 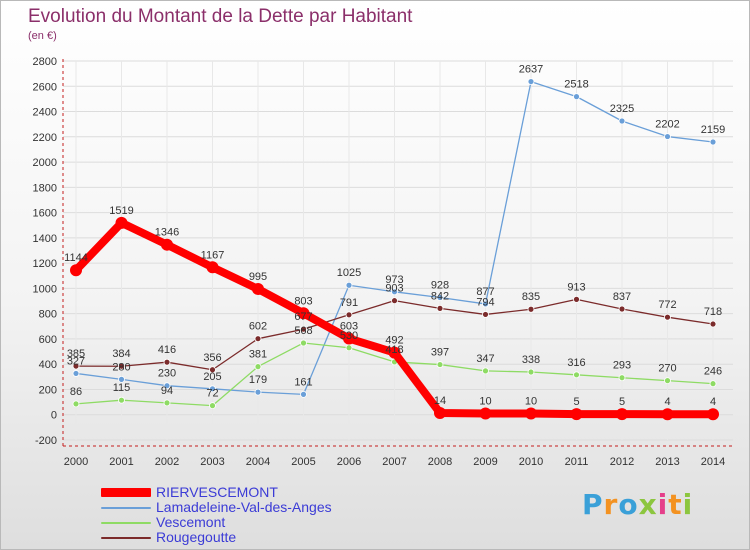 I want to click on x-tick-label: 2006, so click(x=349, y=462).